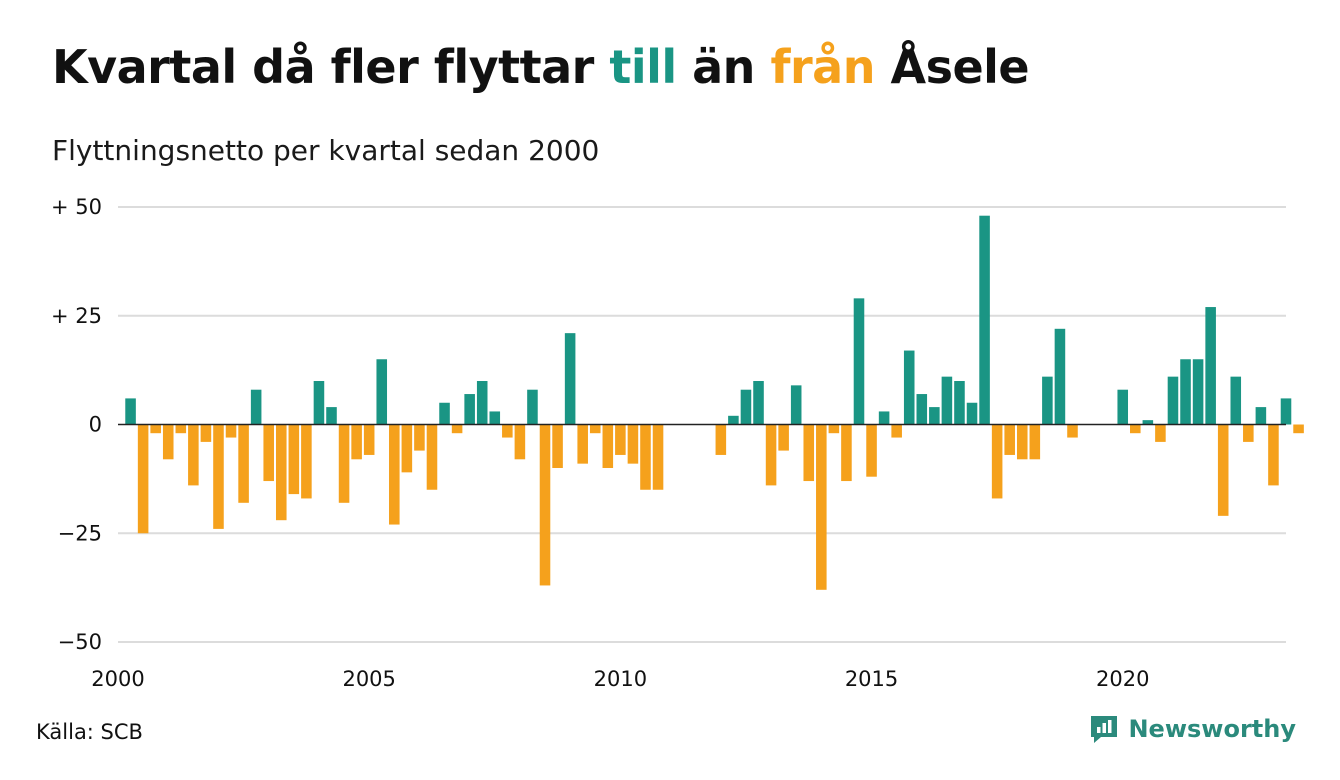 The image size is (1340, 780). I want to click on chart-subtitle: Flyttningsnetto per kvartal sedan 2000, so click(326, 150).